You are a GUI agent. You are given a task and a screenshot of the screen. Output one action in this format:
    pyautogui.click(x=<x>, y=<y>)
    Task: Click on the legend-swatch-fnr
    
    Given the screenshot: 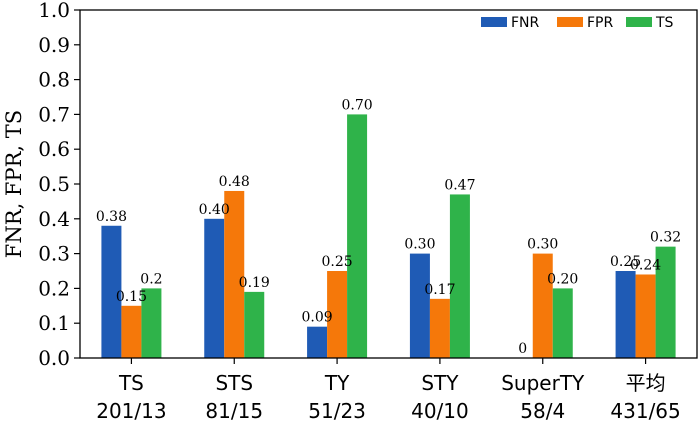 What is the action you would take?
    pyautogui.click(x=494, y=22)
    